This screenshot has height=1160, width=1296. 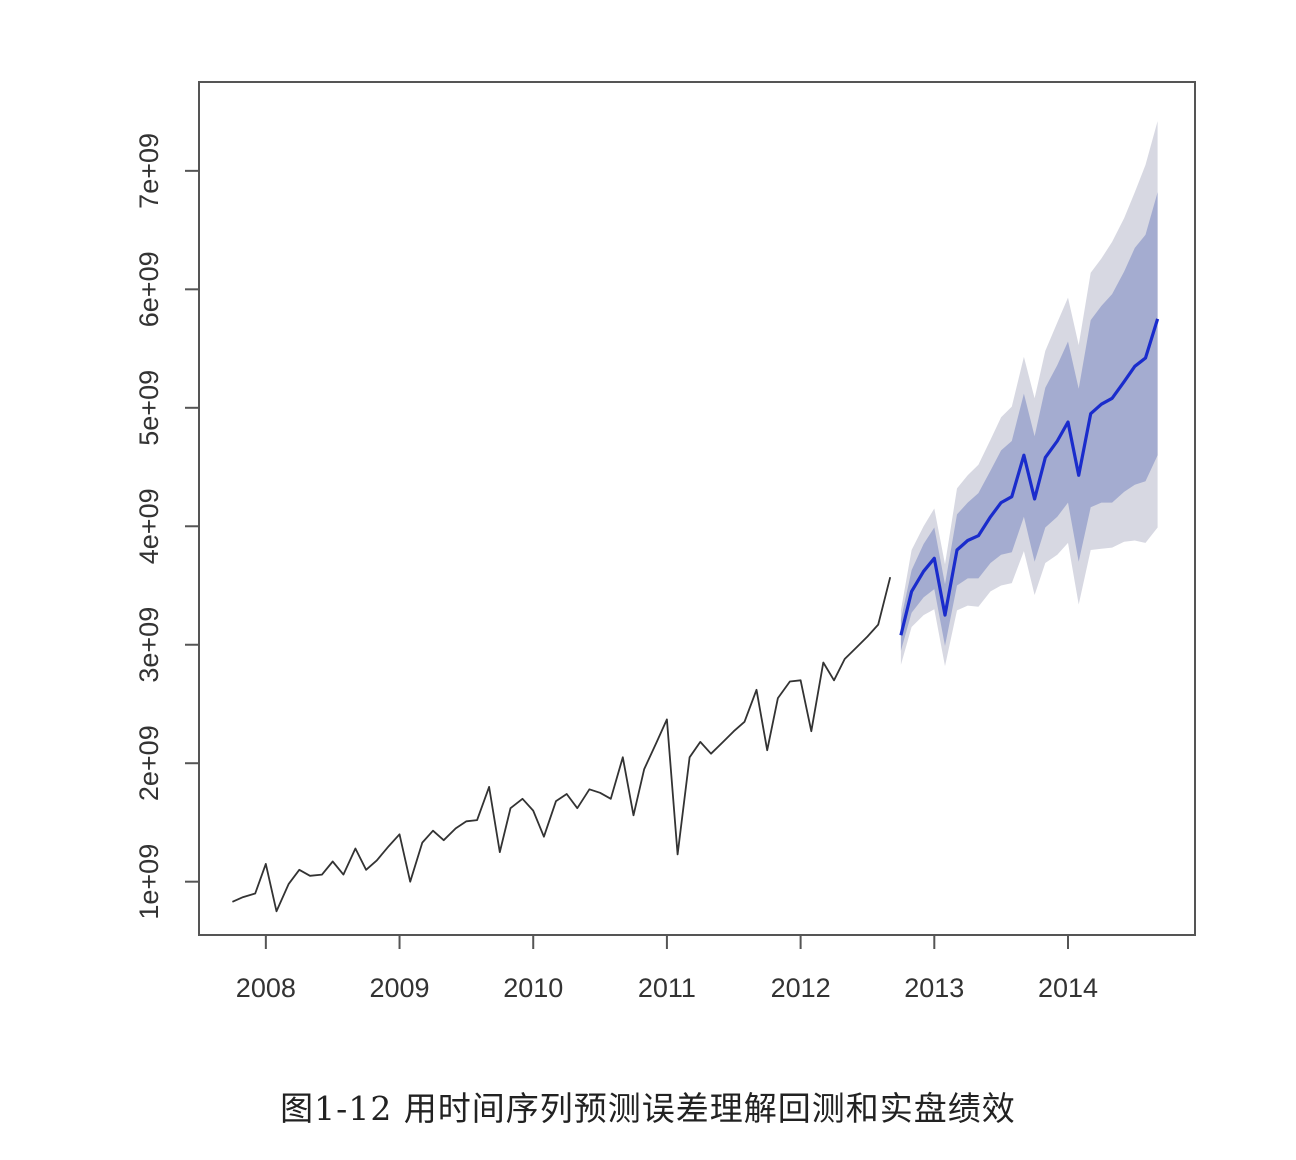 I want to click on x-tick-label: 2008, so click(x=266, y=988).